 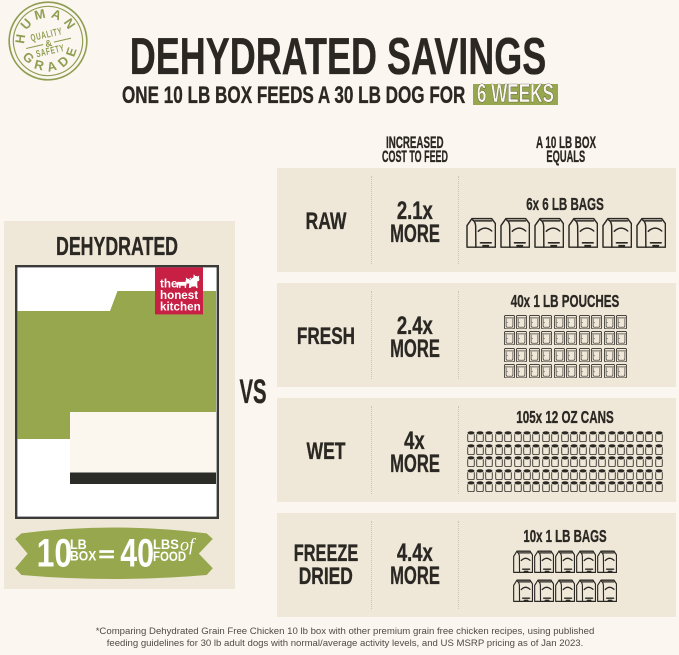 What do you see at coordinates (169, 556) in the screenshot?
I see `svg-text: FOOD` at bounding box center [169, 556].